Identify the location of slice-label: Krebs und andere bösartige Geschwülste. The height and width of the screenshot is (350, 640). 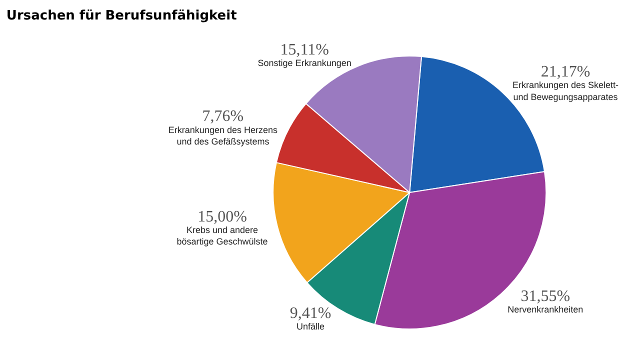
(222, 235).